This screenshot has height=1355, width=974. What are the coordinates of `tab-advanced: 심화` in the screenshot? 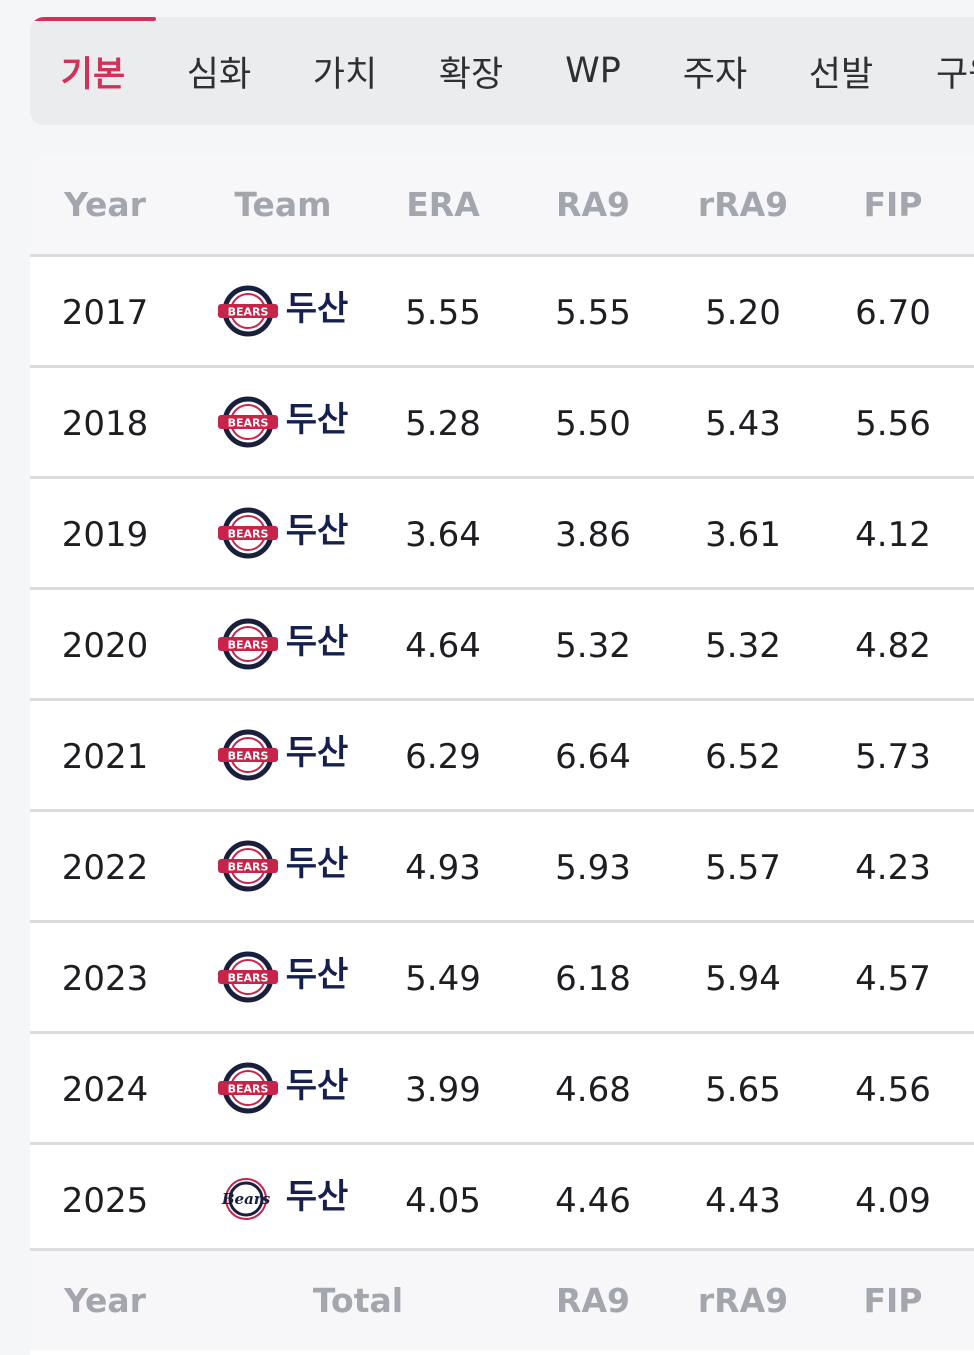 It's located at (219, 74).